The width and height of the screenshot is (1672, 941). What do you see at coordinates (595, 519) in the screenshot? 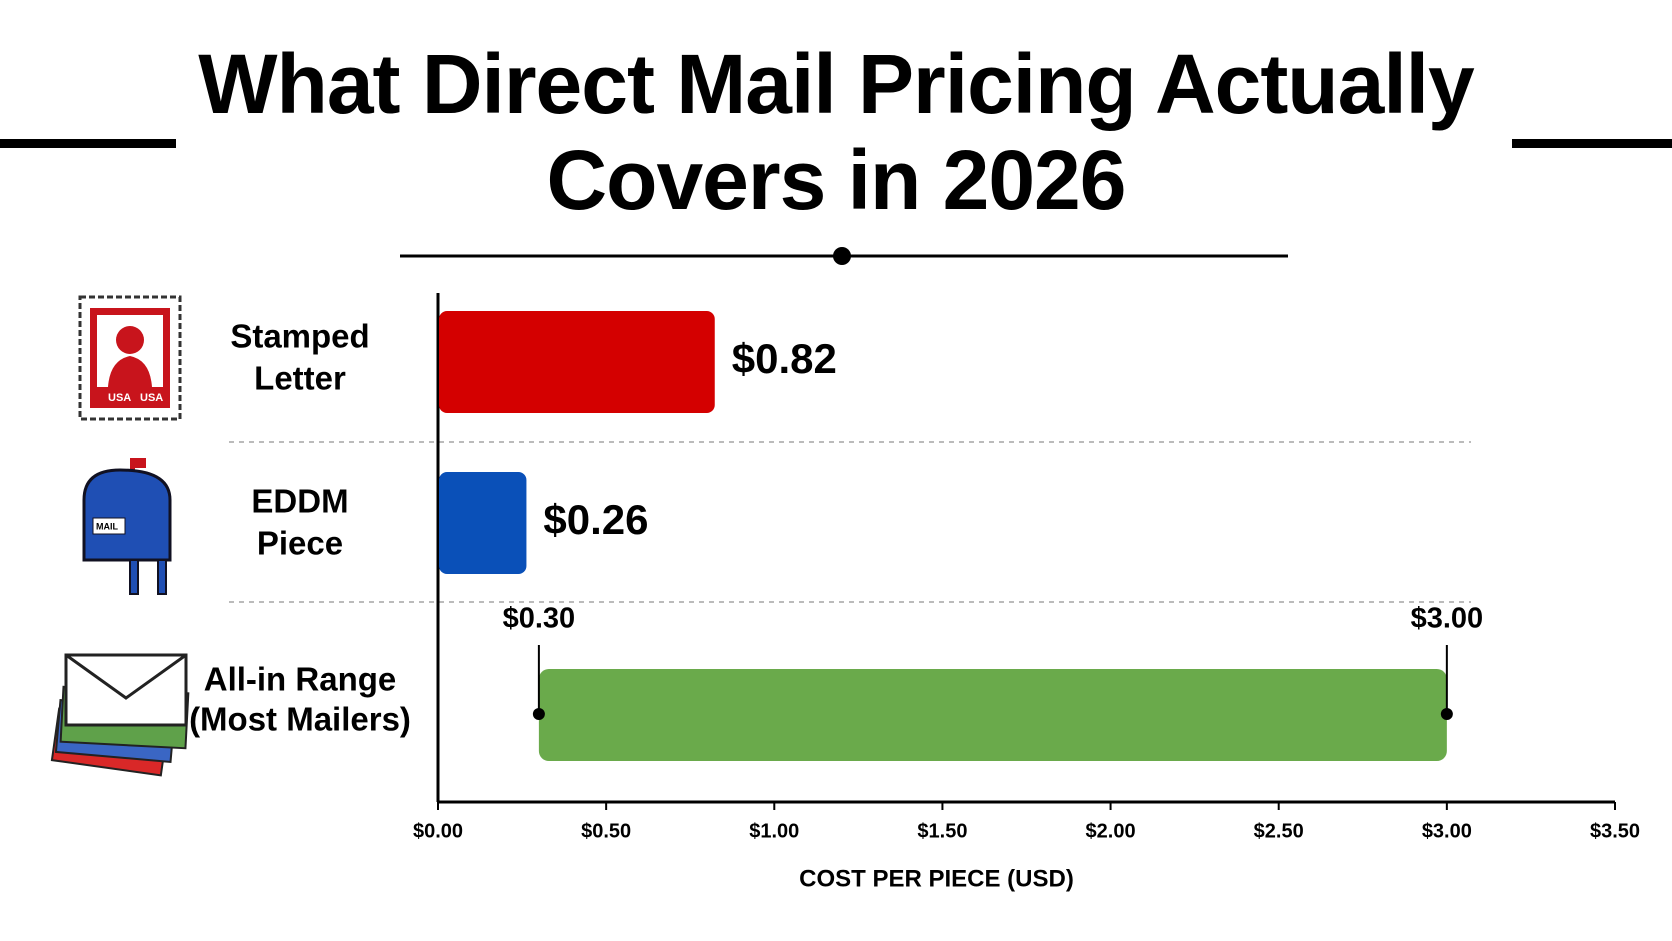
I see `value-label: $0.26` at bounding box center [595, 519].